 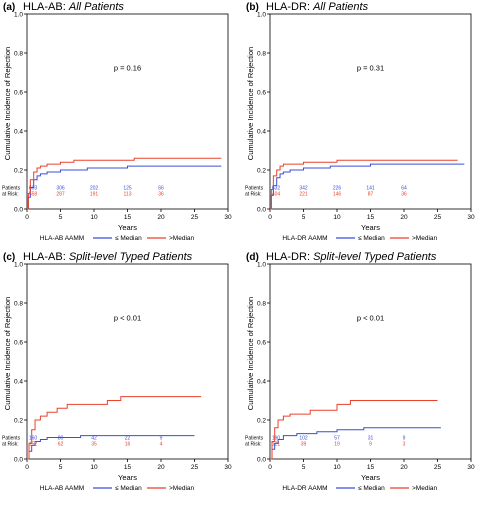 I want to click on risk-count-above-median: 9, so click(x=370, y=445).